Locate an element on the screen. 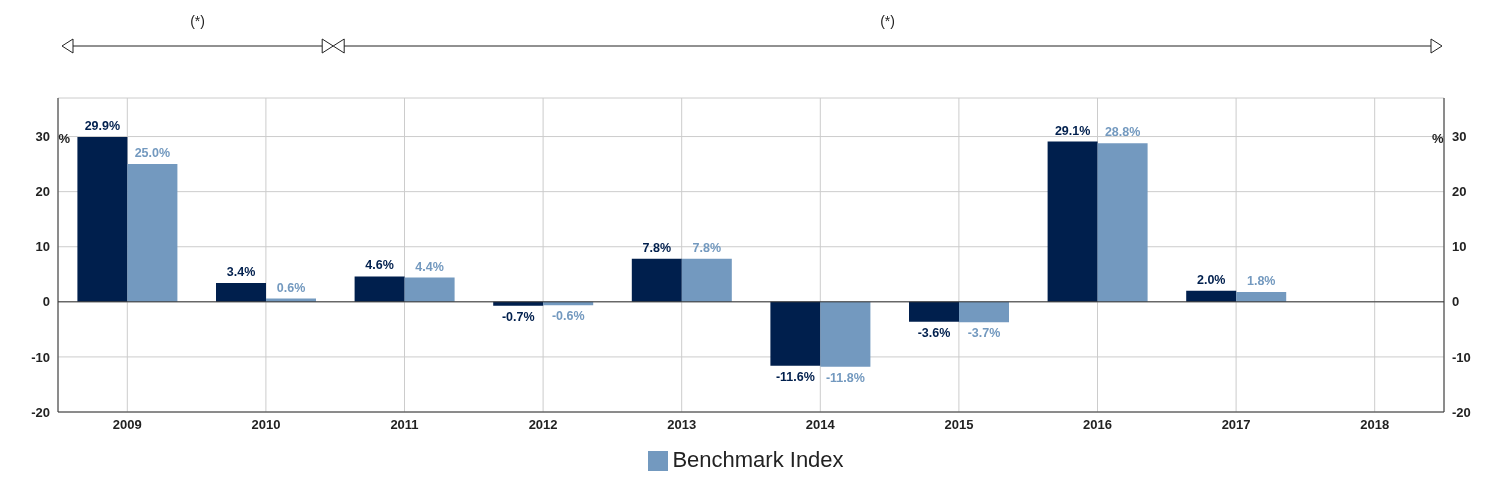 This screenshot has height=480, width=1499. y2-tick-label: -20 is located at coordinates (1461, 412).